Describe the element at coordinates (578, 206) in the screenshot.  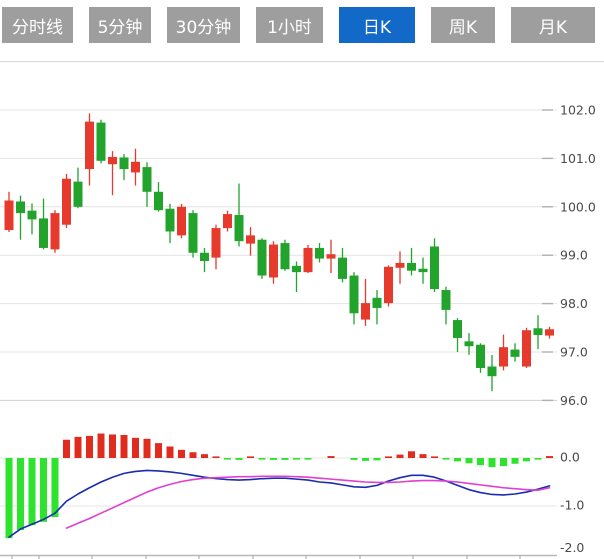
I see `price-axis-label: 100.0` at that location.